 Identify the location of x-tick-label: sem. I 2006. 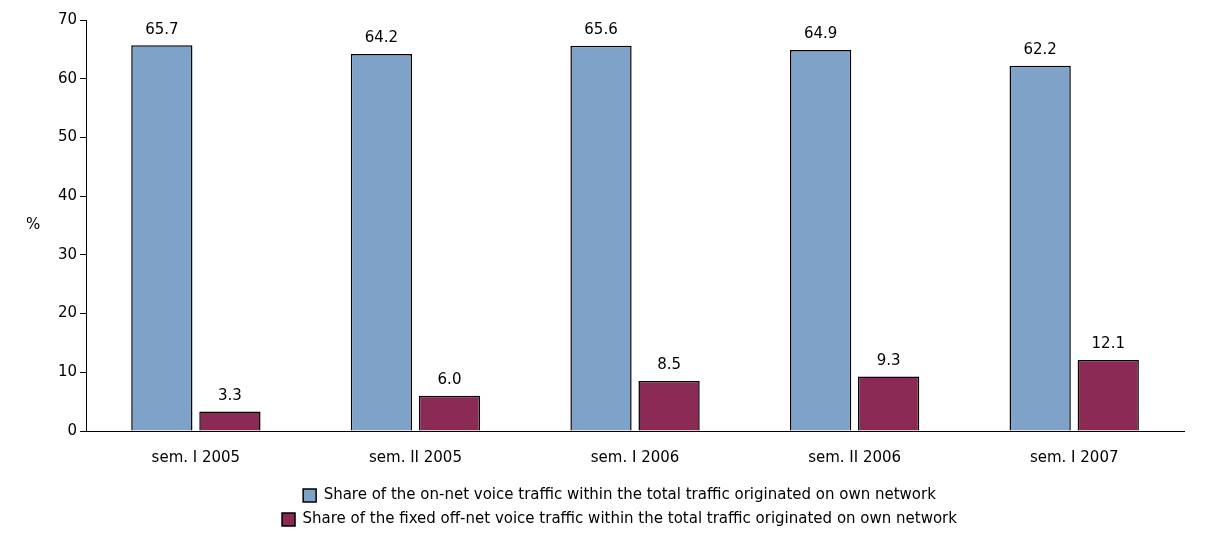
(635, 456).